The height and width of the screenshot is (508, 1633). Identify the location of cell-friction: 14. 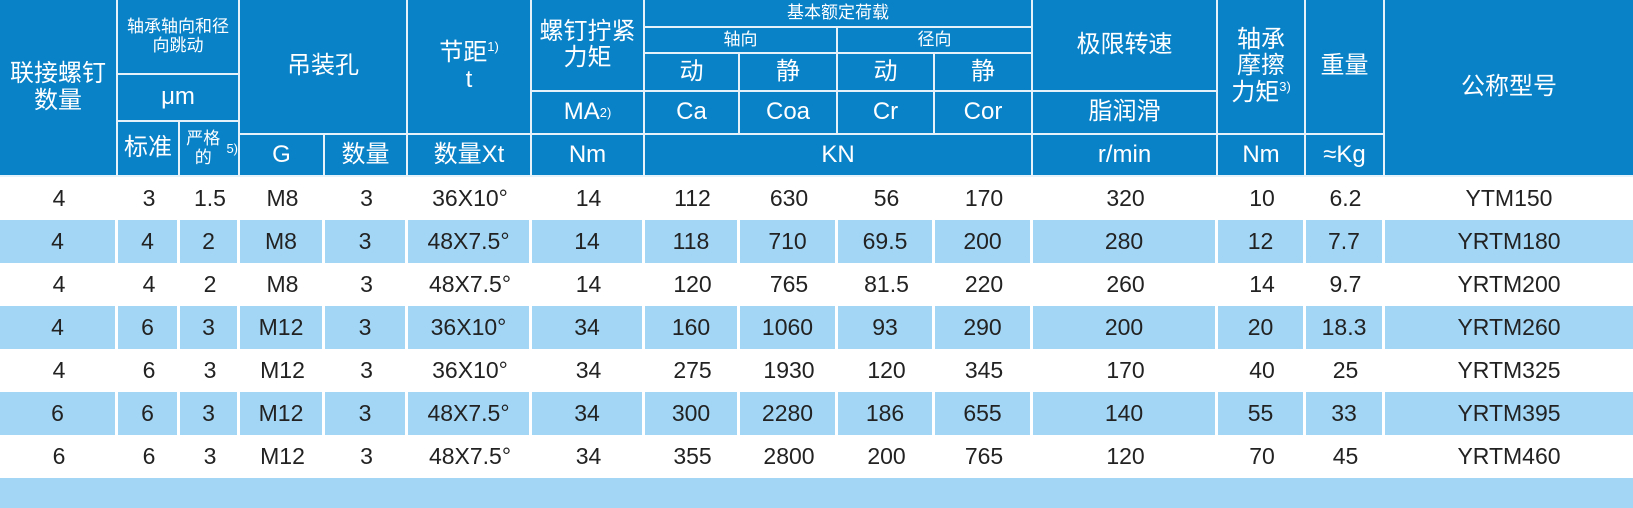
(1262, 284).